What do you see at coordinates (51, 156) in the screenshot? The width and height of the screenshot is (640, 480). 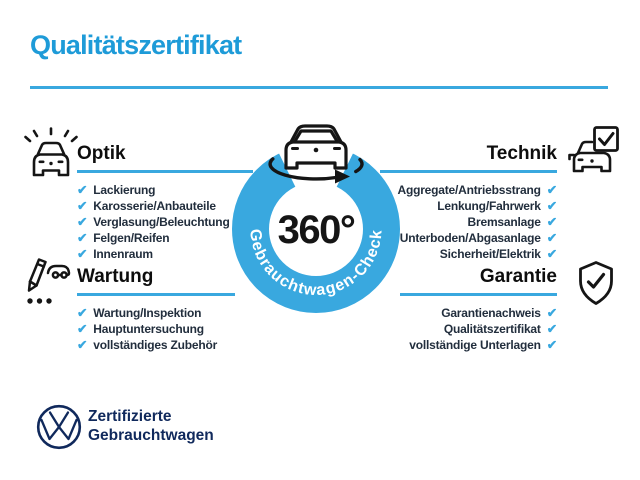 I see `car-shine-icon` at bounding box center [51, 156].